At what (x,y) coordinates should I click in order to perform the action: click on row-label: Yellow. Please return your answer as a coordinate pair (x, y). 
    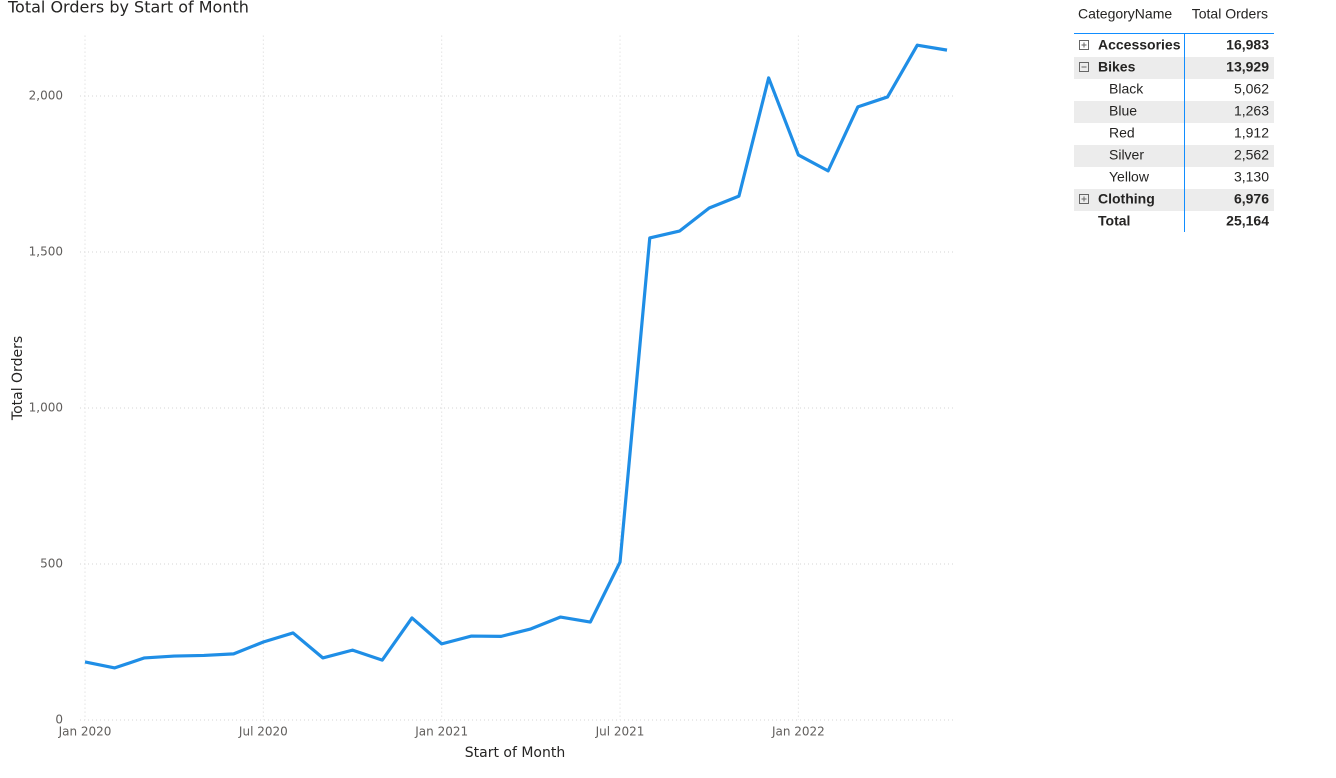
    Looking at the image, I should click on (1129, 177).